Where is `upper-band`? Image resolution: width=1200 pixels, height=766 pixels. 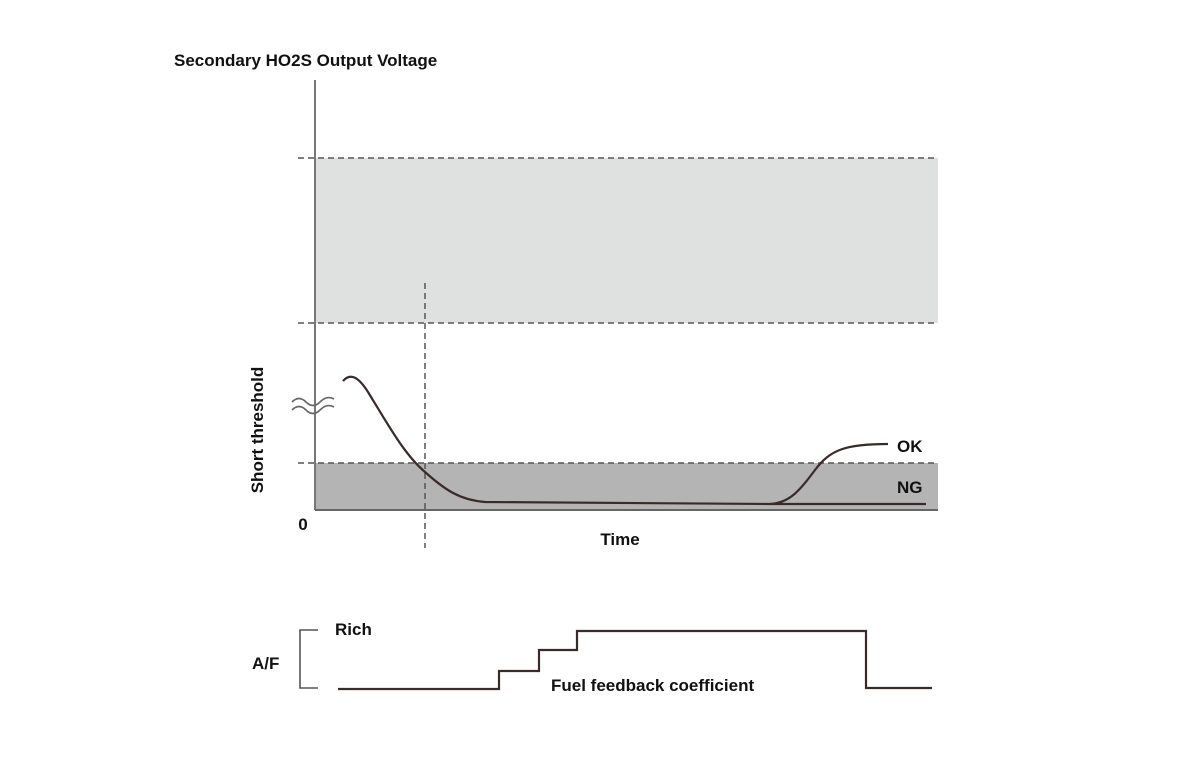 upper-band is located at coordinates (626, 240).